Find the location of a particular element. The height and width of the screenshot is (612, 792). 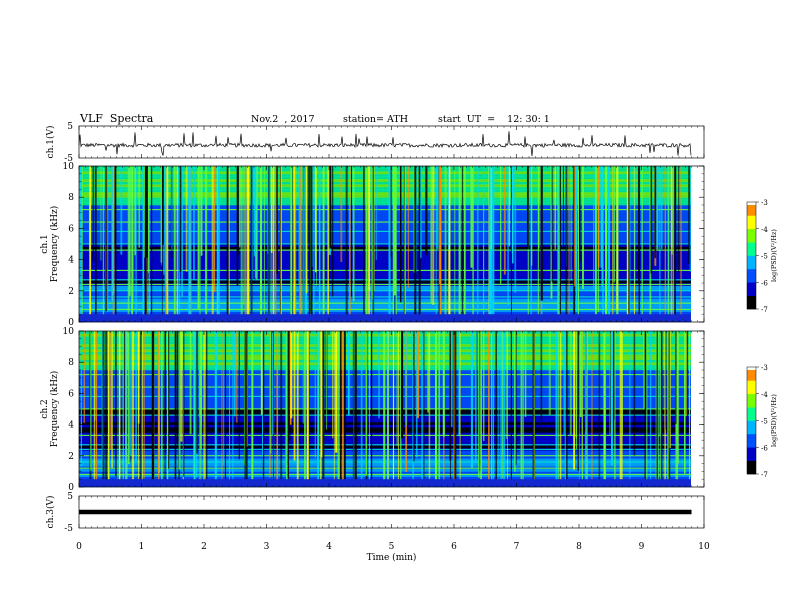

y-tick-label: 5 is located at coordinates (70, 127).